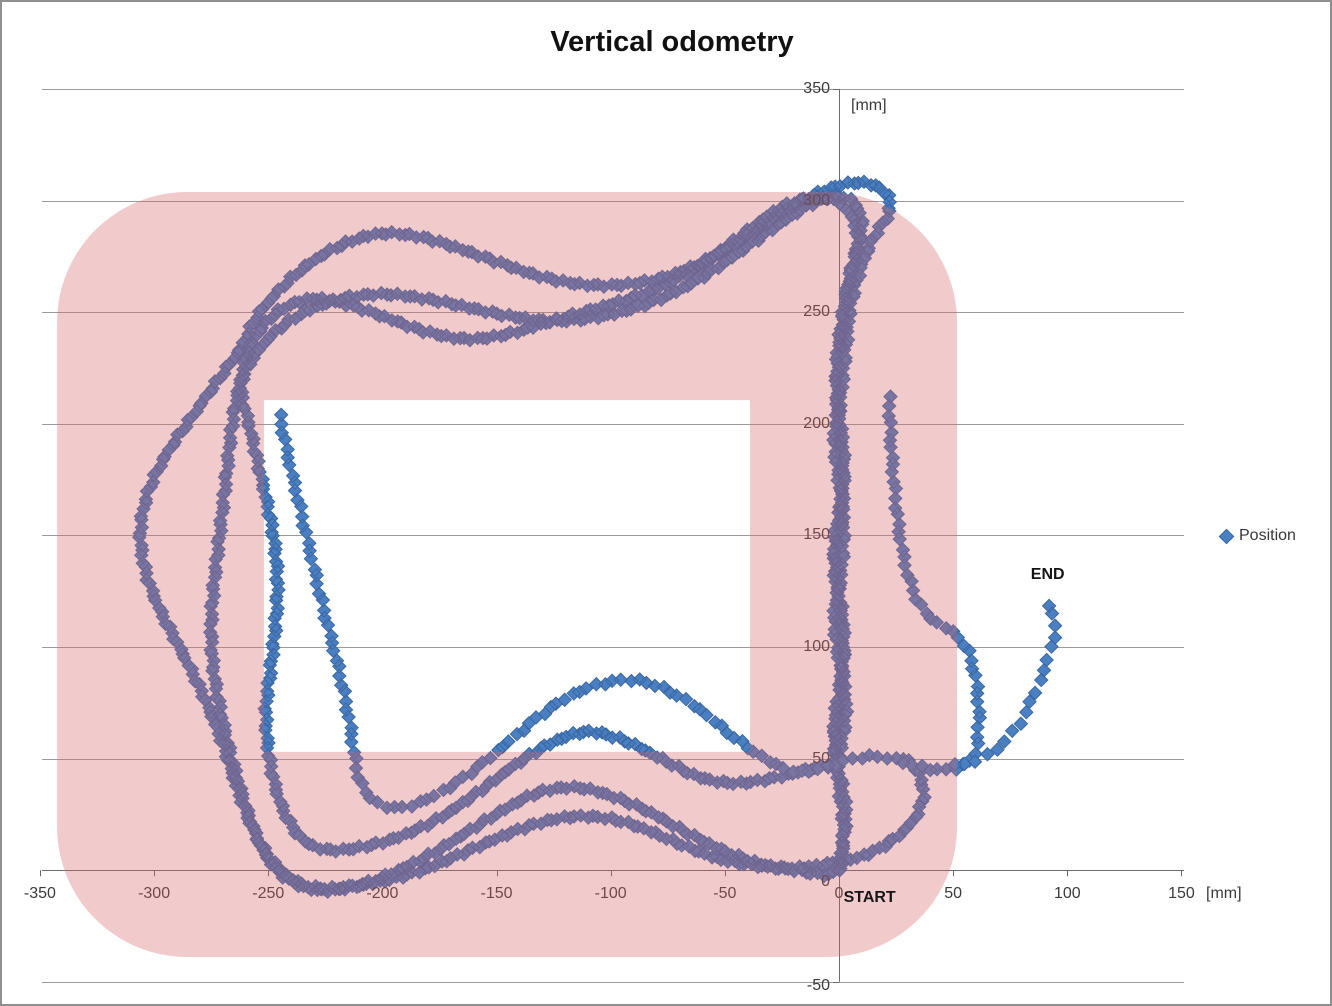 This screenshot has width=1332, height=1006. I want to click on x-tick-label: 150, so click(1181, 894).